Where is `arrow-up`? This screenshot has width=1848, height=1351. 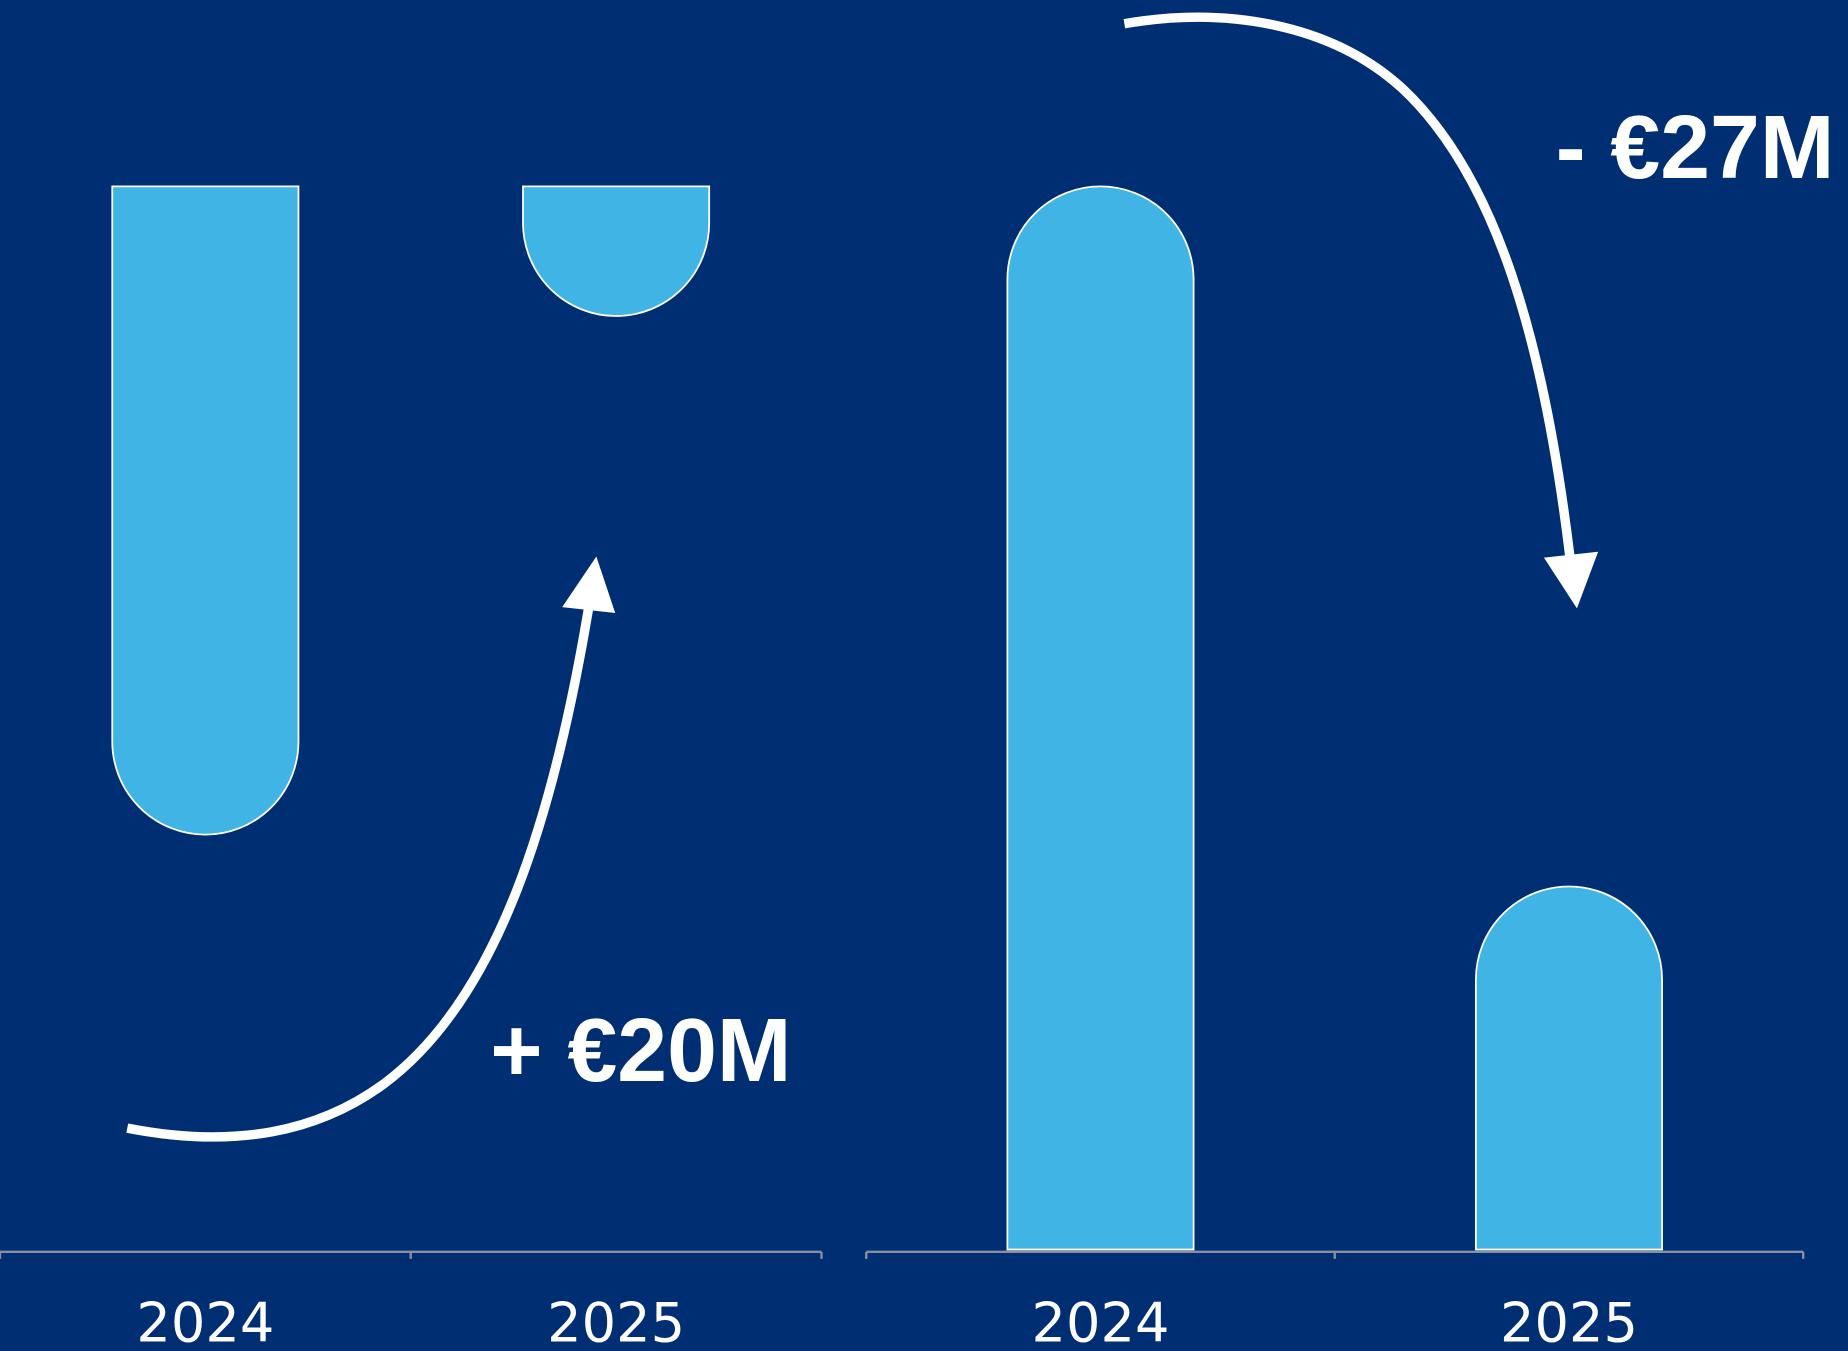 arrow-up is located at coordinates (361, 865).